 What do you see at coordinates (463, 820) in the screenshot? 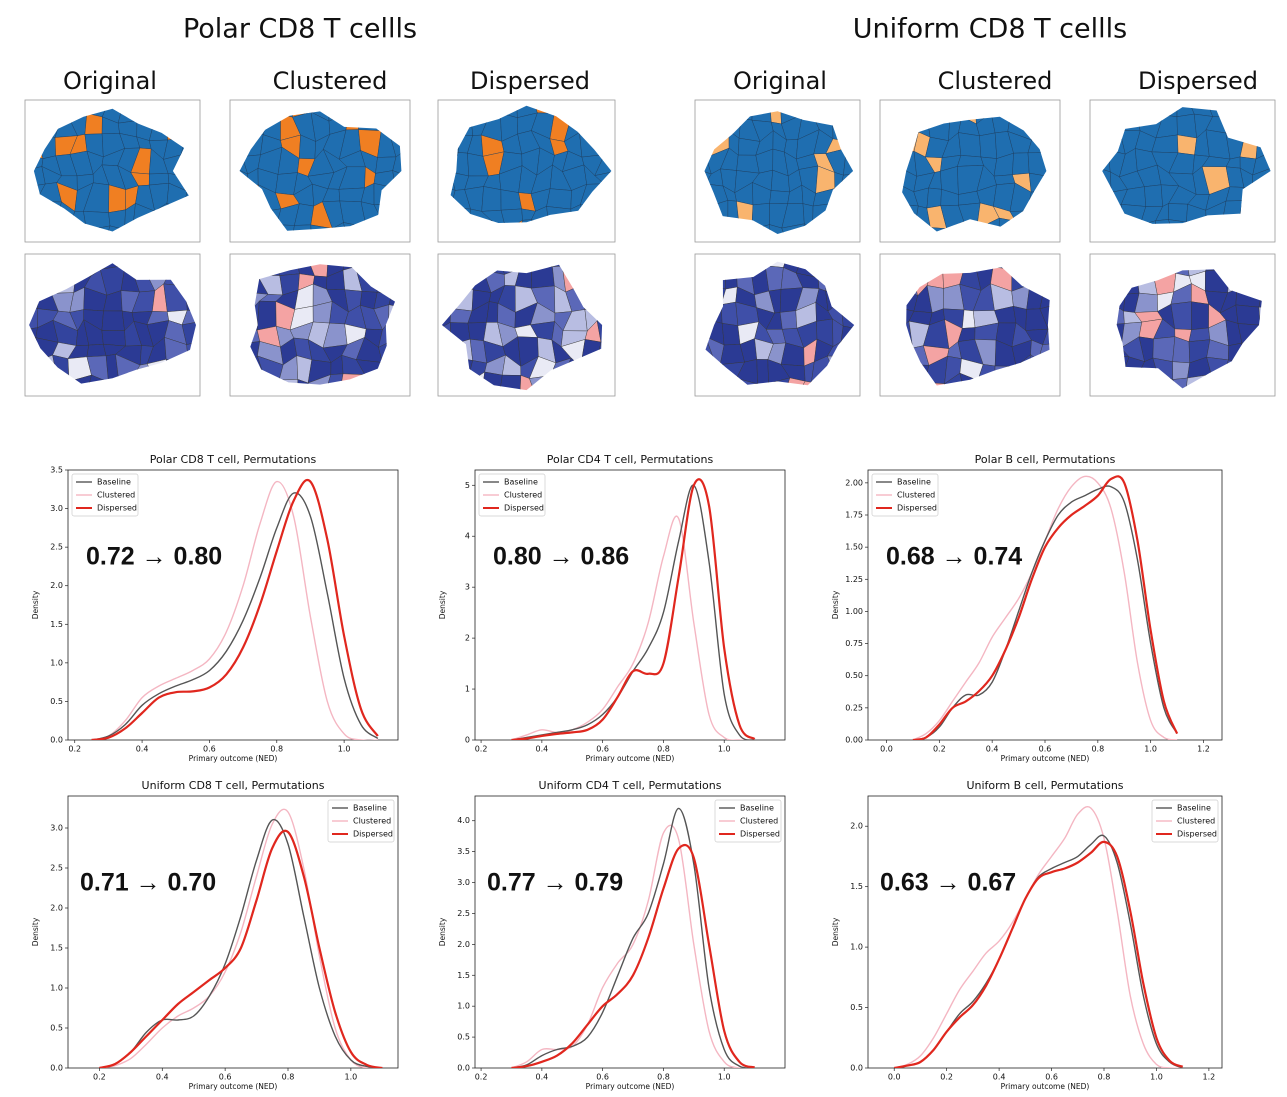
I see `y-tick-label: 4.0` at bounding box center [463, 820].